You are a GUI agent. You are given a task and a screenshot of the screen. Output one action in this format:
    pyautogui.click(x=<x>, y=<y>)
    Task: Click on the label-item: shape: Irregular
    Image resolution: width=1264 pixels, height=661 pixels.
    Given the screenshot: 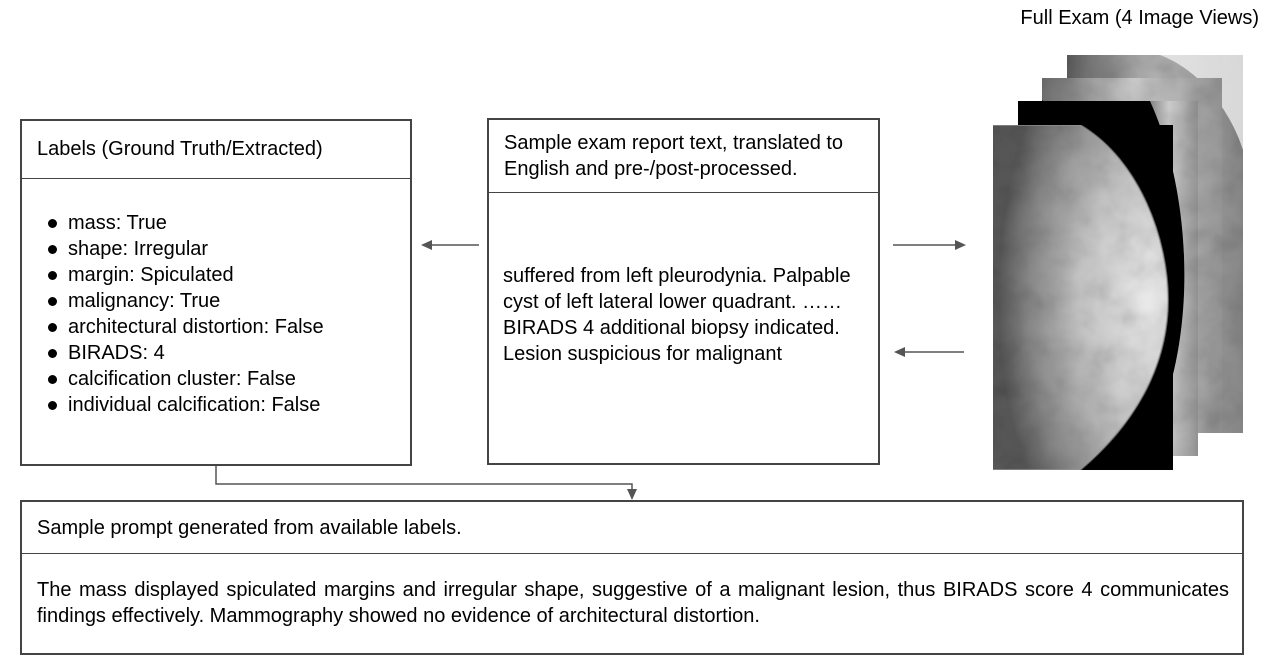 What is the action you would take?
    pyautogui.click(x=184, y=249)
    